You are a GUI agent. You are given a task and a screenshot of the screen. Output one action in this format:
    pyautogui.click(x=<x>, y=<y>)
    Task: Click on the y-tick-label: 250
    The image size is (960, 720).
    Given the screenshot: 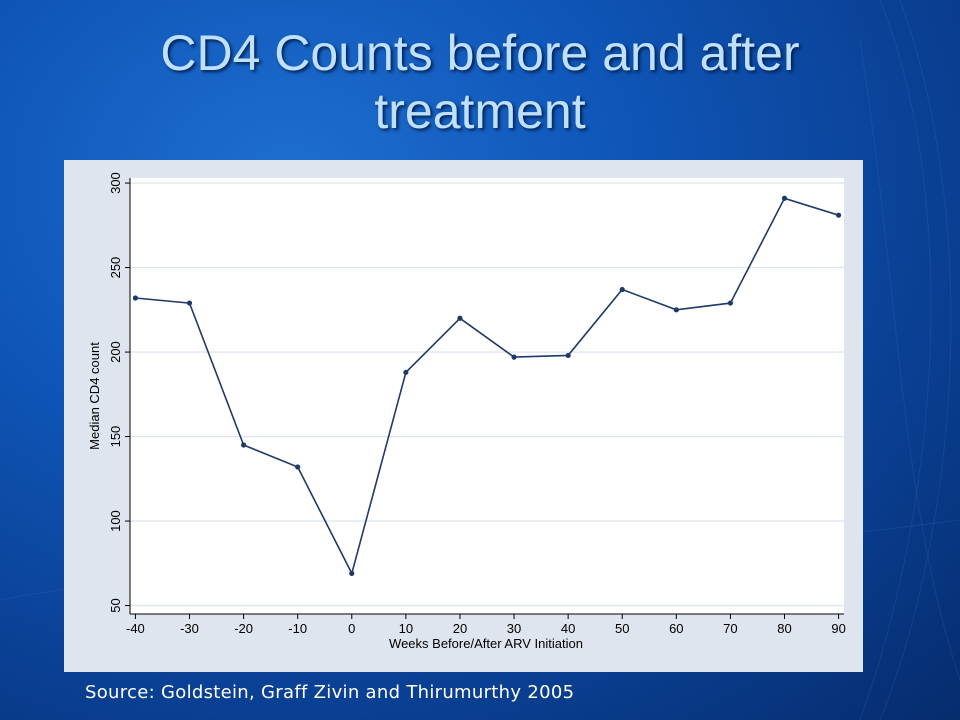 What is the action you would take?
    pyautogui.click(x=115, y=268)
    